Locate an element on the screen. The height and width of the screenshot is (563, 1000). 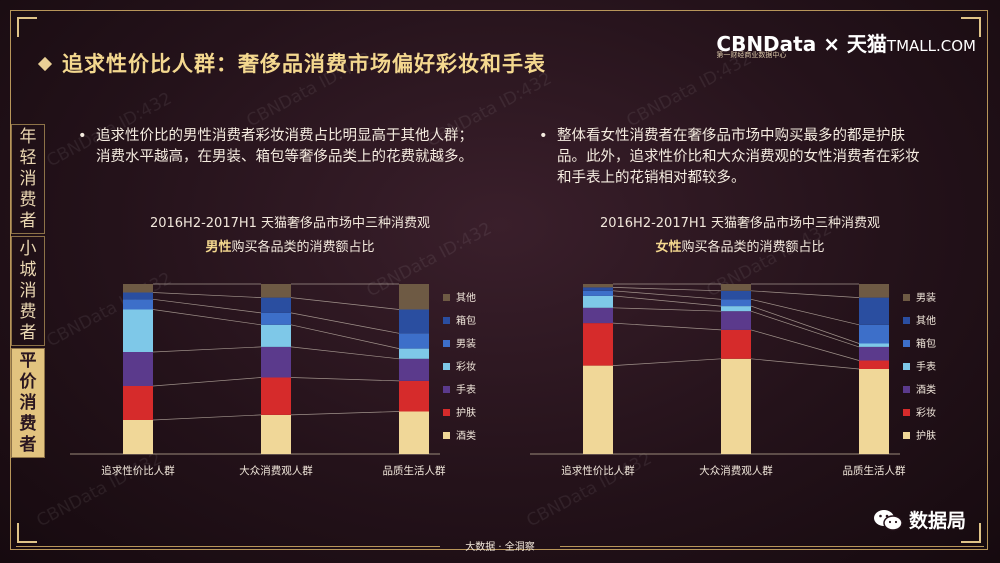
tab-char: 平 is located at coordinates (28, 360).